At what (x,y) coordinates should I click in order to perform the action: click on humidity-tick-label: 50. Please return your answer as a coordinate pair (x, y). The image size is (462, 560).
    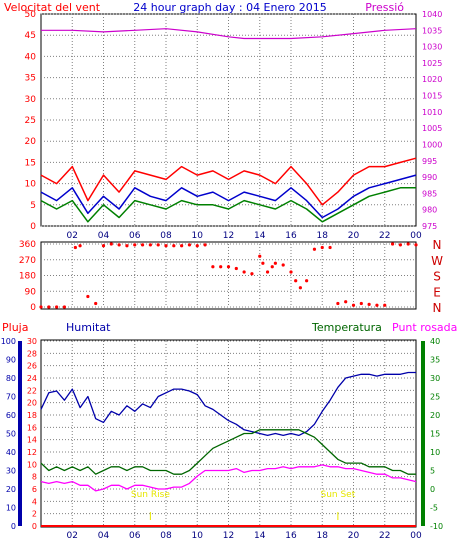
    Looking at the image, I should click on (11, 434).